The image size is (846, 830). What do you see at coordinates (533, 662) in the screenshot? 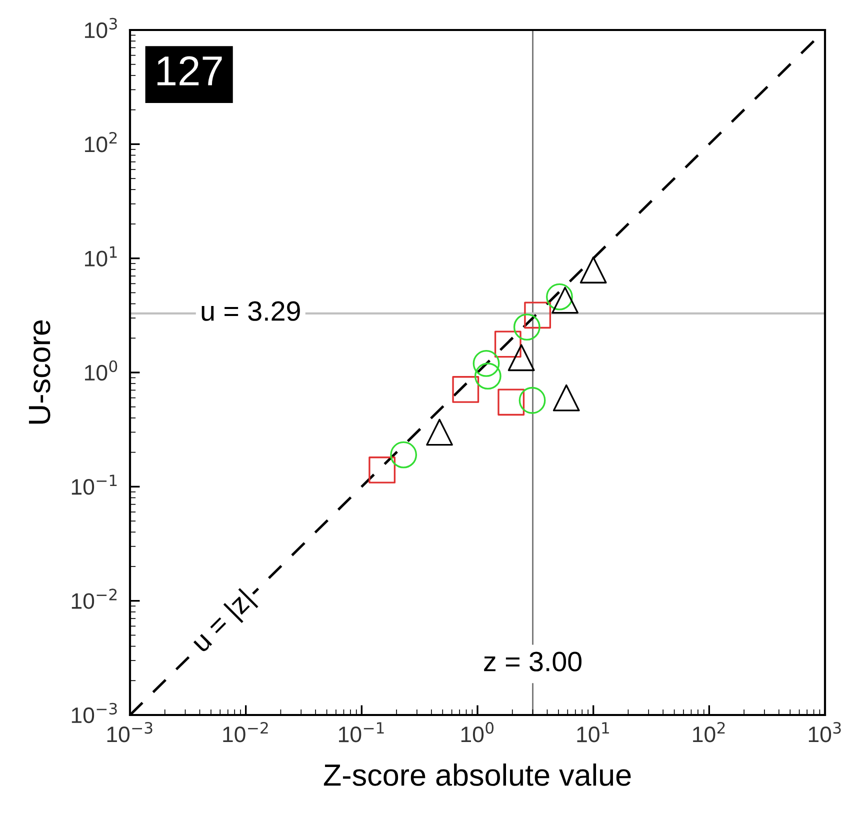
I see `ref-line-label: z = 3.00` at bounding box center [533, 662].